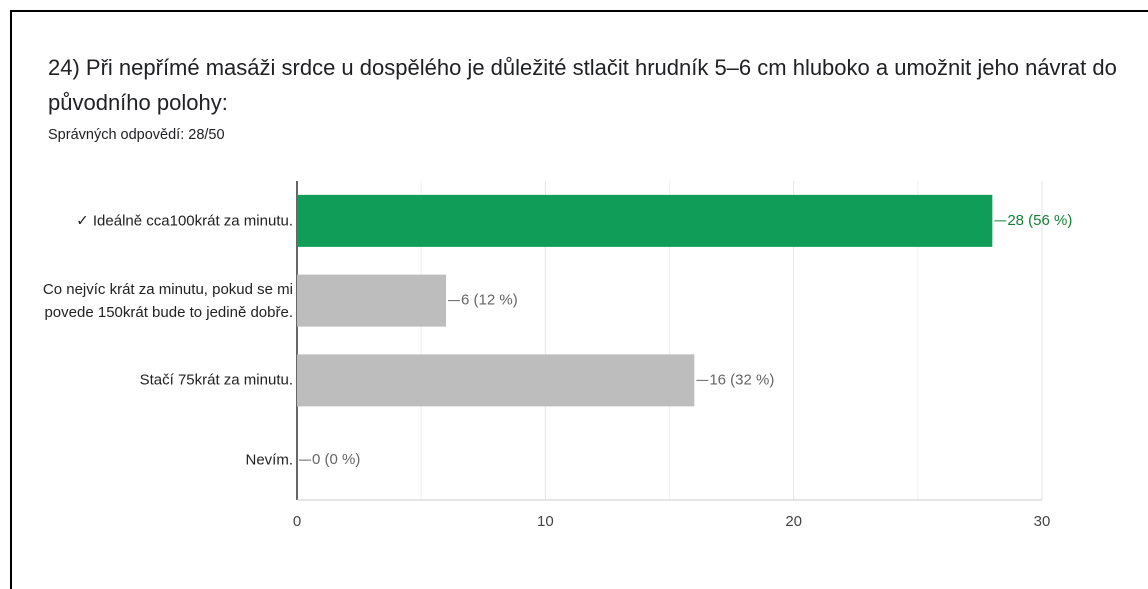 This screenshot has height=589, width=1148. I want to click on x-tick-label: 10, so click(545, 521).